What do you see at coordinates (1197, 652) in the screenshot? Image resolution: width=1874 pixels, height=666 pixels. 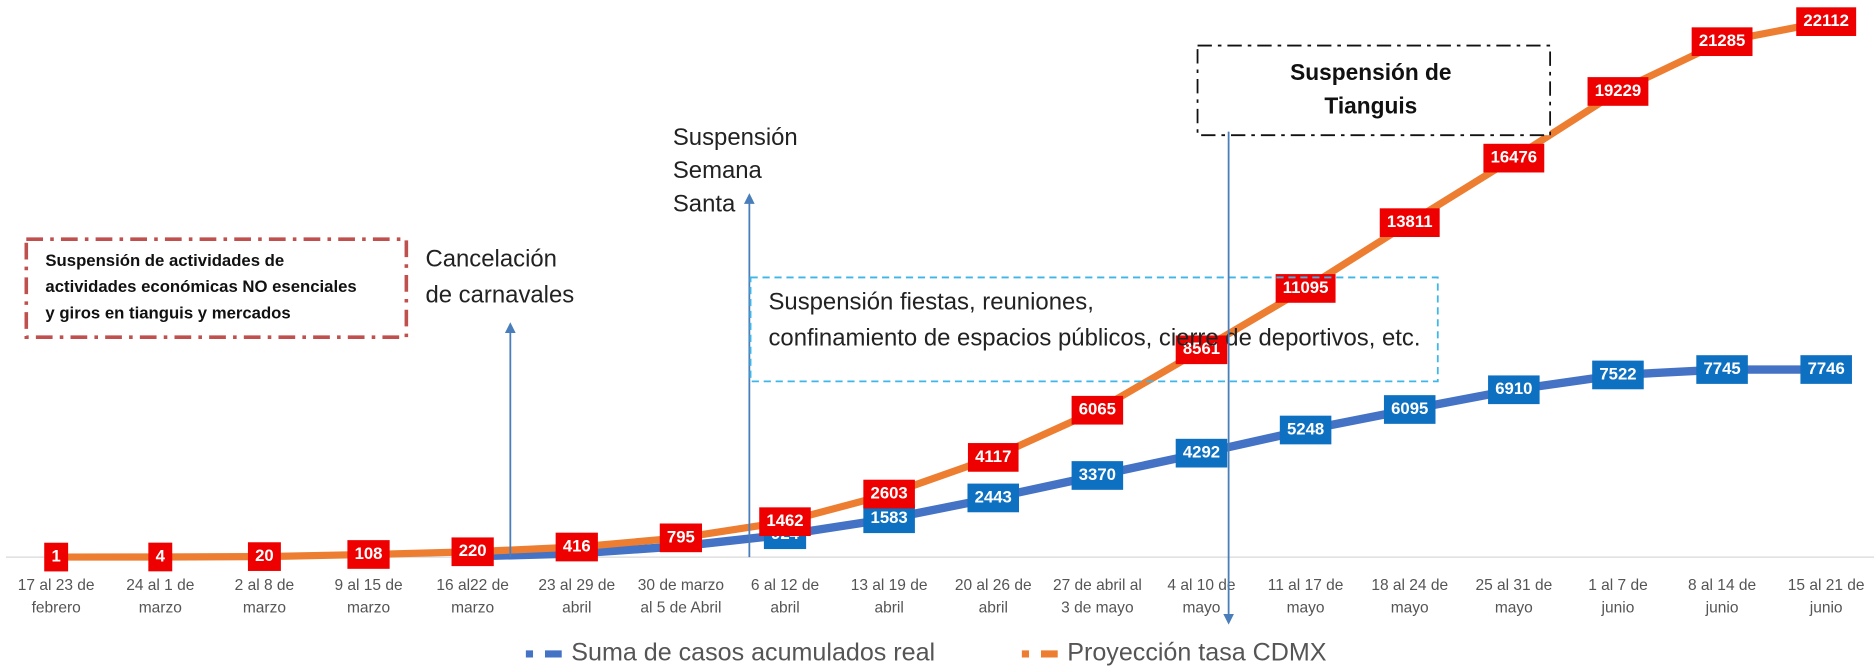 I see `legend-label: Proyección tasa CDMX` at bounding box center [1197, 652].